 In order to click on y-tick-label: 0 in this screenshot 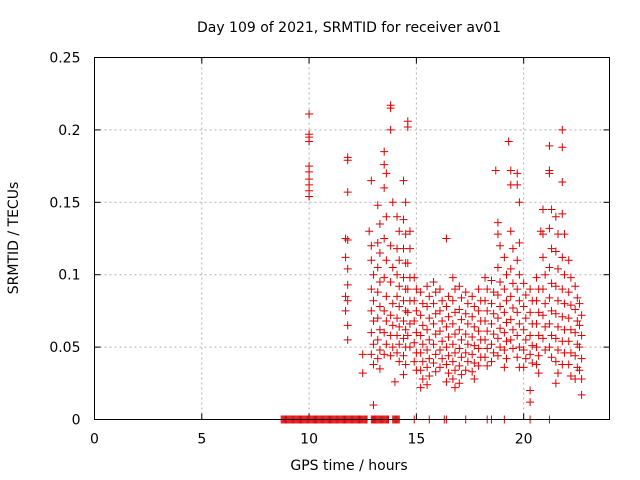, I will do `click(76, 421)`.